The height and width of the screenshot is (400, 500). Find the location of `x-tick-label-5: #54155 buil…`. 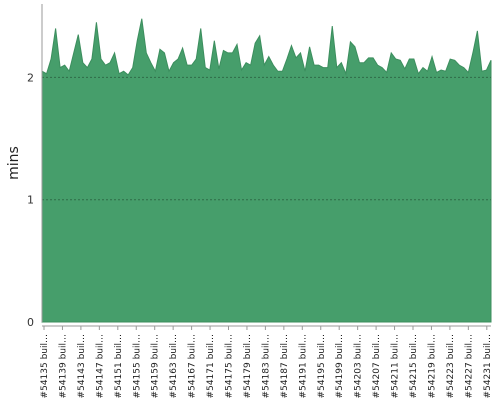

x-tick-label-5: #54155 buil… is located at coordinates (137, 366).